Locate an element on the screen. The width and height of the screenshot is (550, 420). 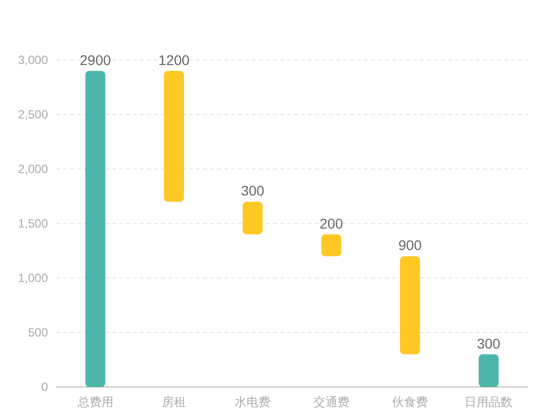
data-label: 200 is located at coordinates (332, 223).